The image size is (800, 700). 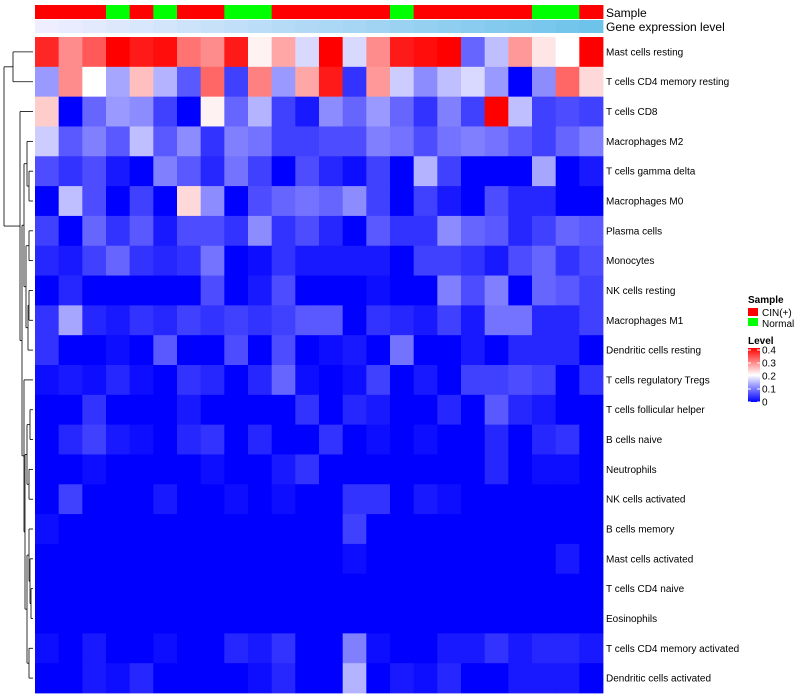 What do you see at coordinates (630, 261) in the screenshot?
I see `row-label: Monocytes` at bounding box center [630, 261].